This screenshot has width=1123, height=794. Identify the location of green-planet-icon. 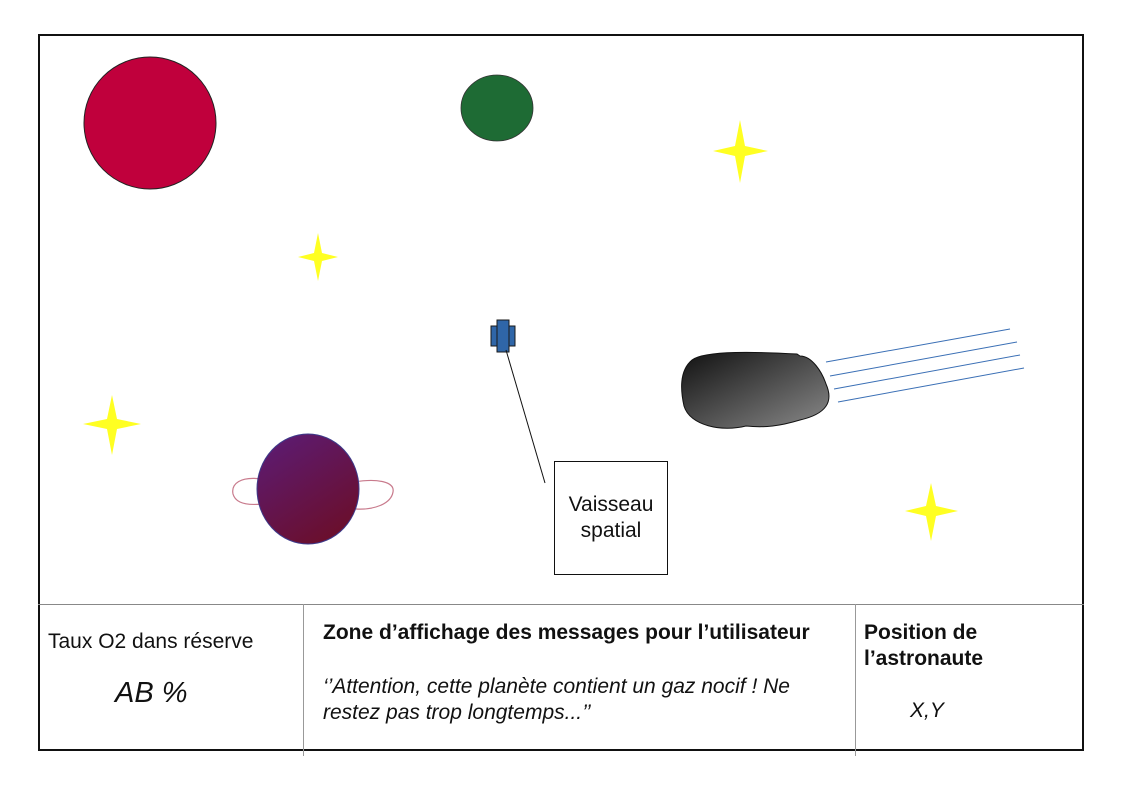
(497, 108).